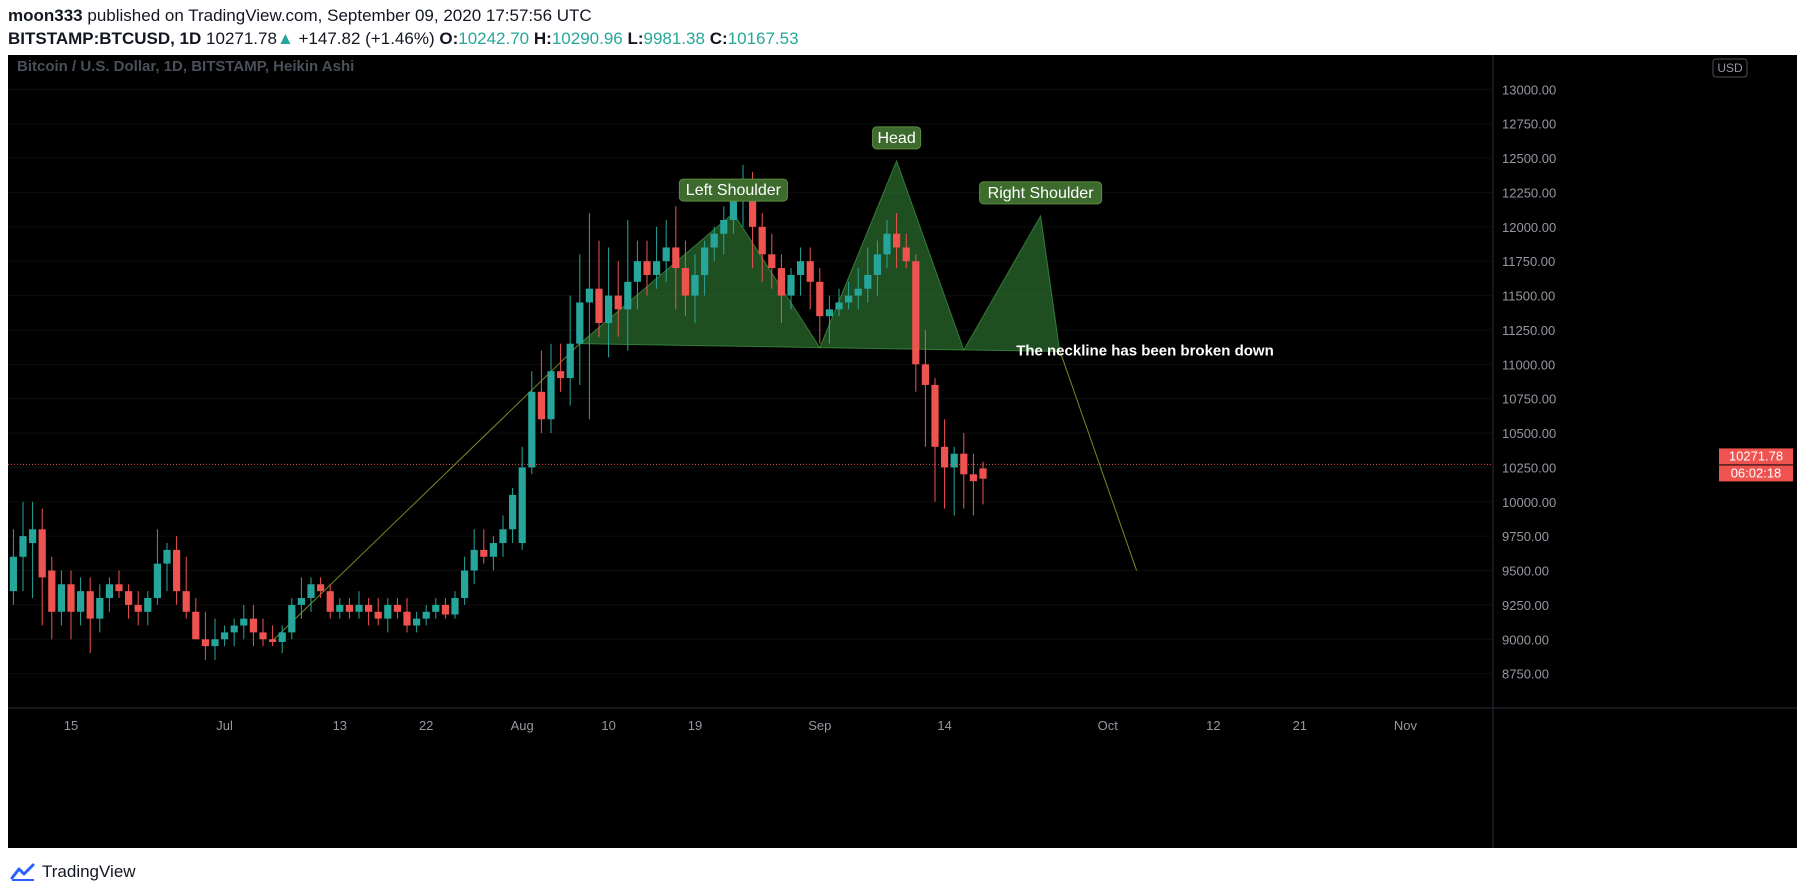 The height and width of the screenshot is (895, 1805). What do you see at coordinates (608, 725) in the screenshot?
I see `time-tick-label: 10` at bounding box center [608, 725].